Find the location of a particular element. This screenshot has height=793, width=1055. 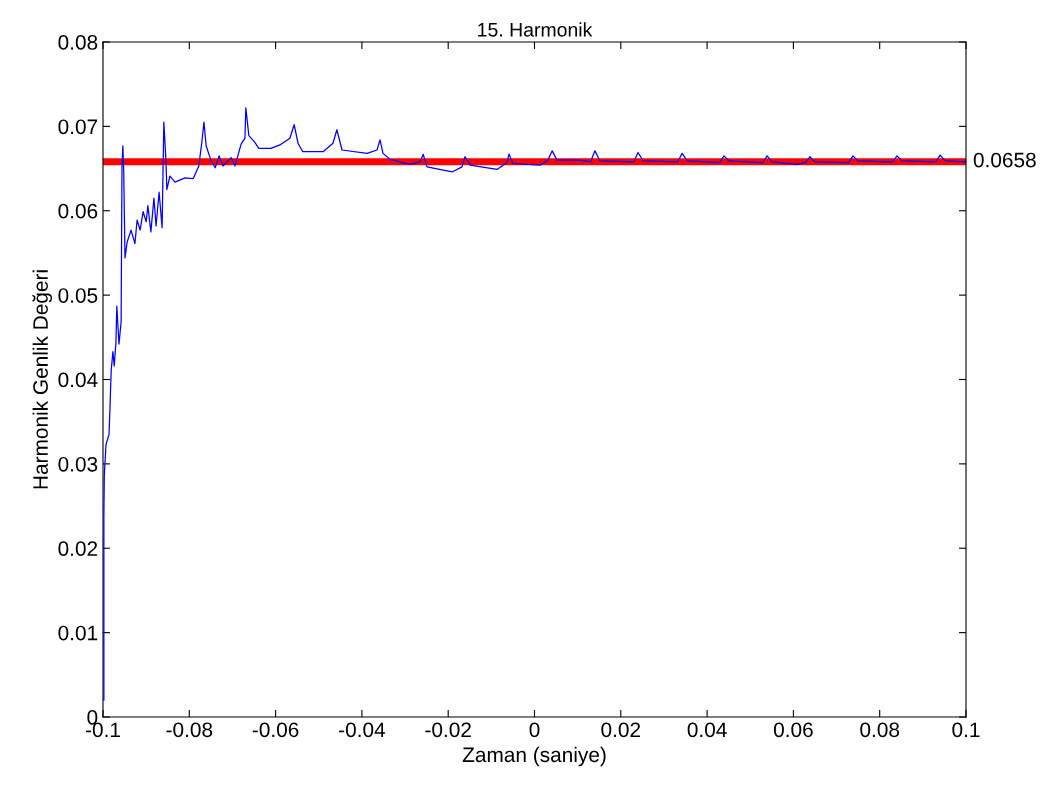

x-tick-label: 0.08 is located at coordinates (880, 730).